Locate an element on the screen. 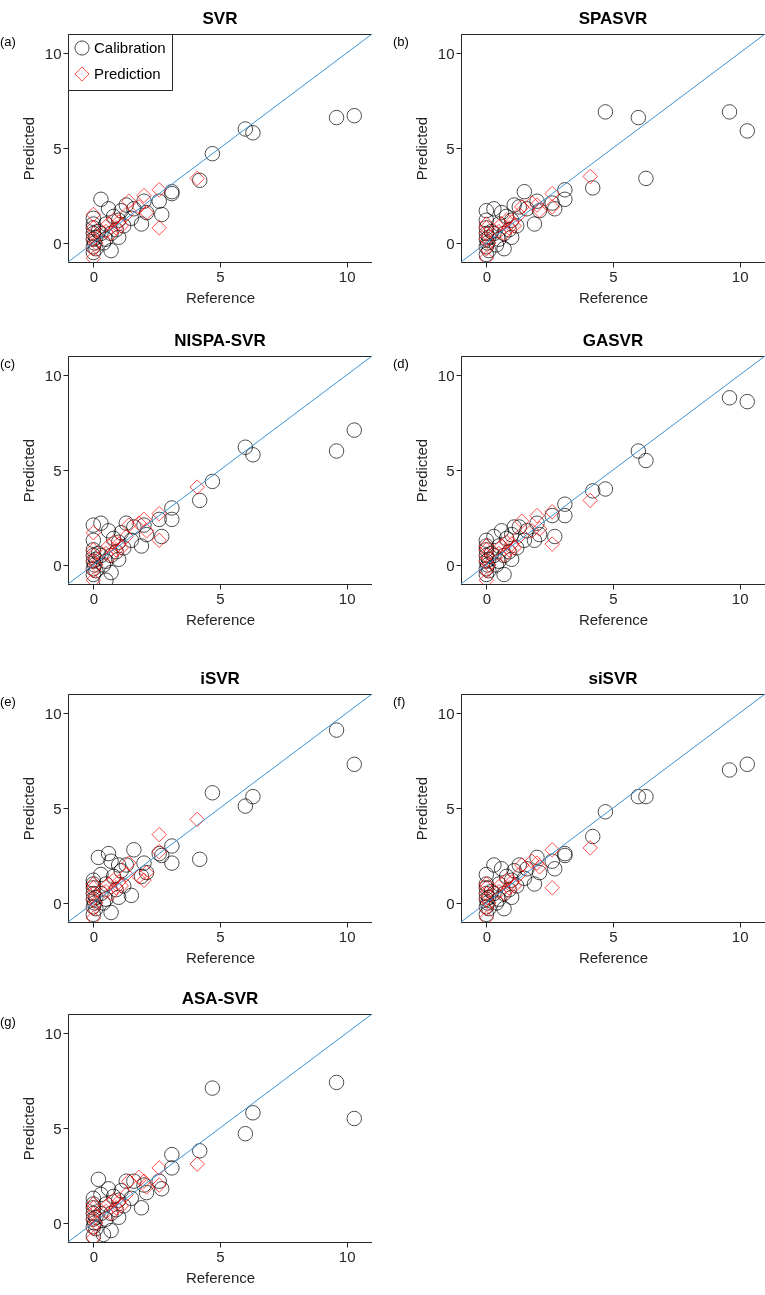 The width and height of the screenshot is (765, 1295). chart-title: NISPA-SVR is located at coordinates (220, 340).